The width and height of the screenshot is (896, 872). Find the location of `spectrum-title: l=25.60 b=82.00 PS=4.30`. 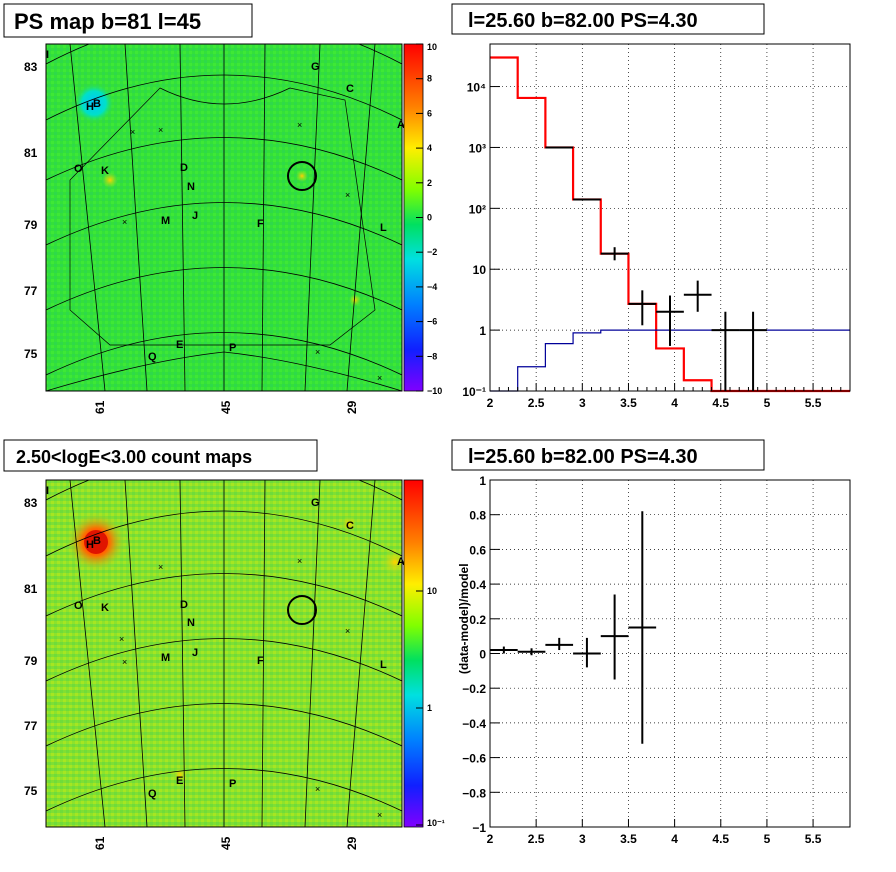

spectrum-title: l=25.60 b=82.00 PS=4.30 is located at coordinates (583, 21).